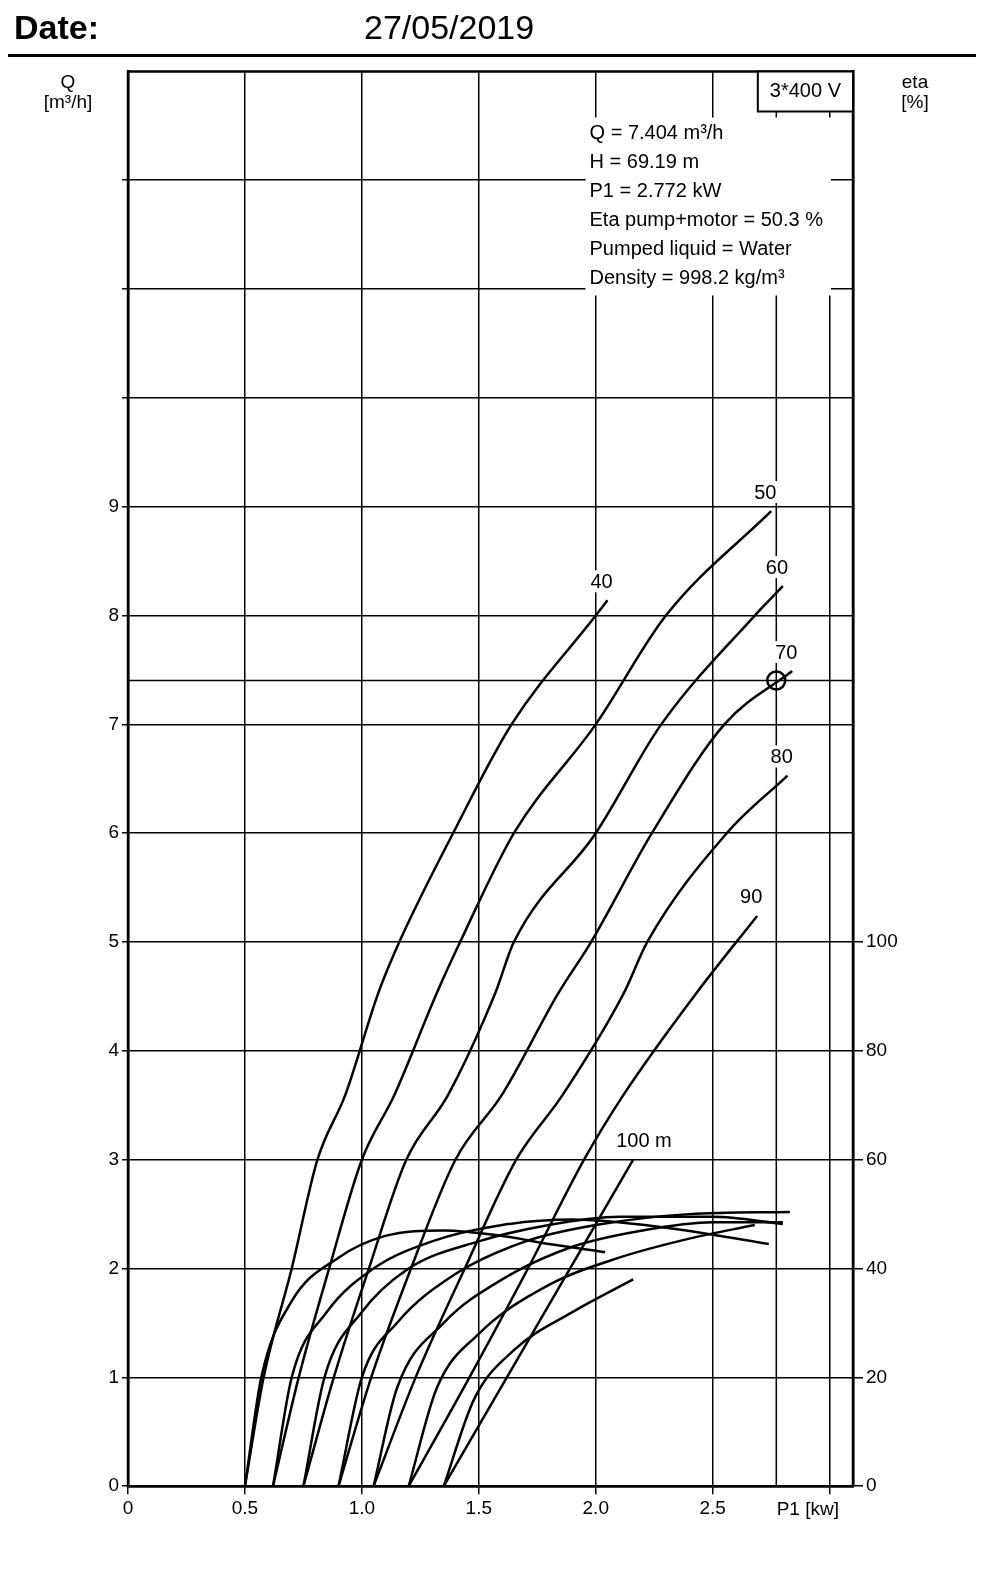  Describe the element at coordinates (691, 247) in the screenshot. I see `annotation: Pumped liquid = Water` at that location.